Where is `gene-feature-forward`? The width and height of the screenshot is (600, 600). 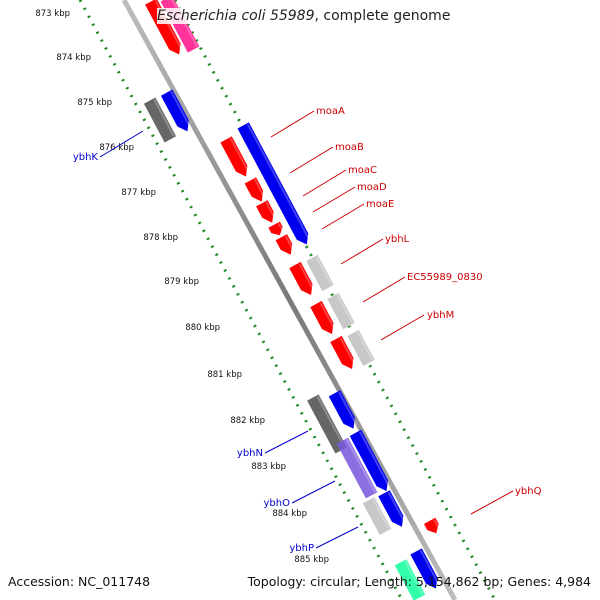 gene-feature-forward is located at coordinates (163, 27).